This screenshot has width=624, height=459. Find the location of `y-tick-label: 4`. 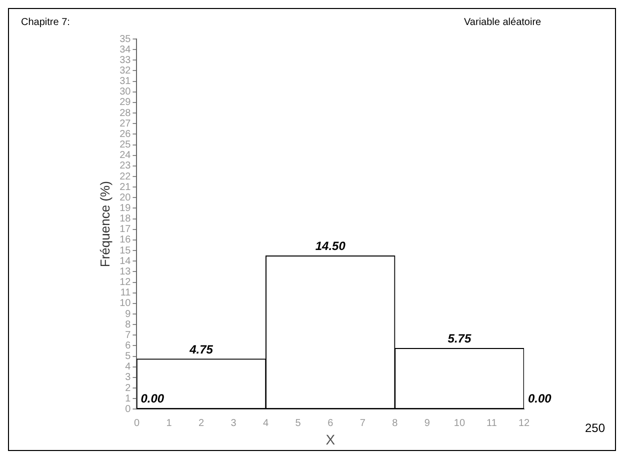

y-tick-label: 4 is located at coordinates (128, 367).